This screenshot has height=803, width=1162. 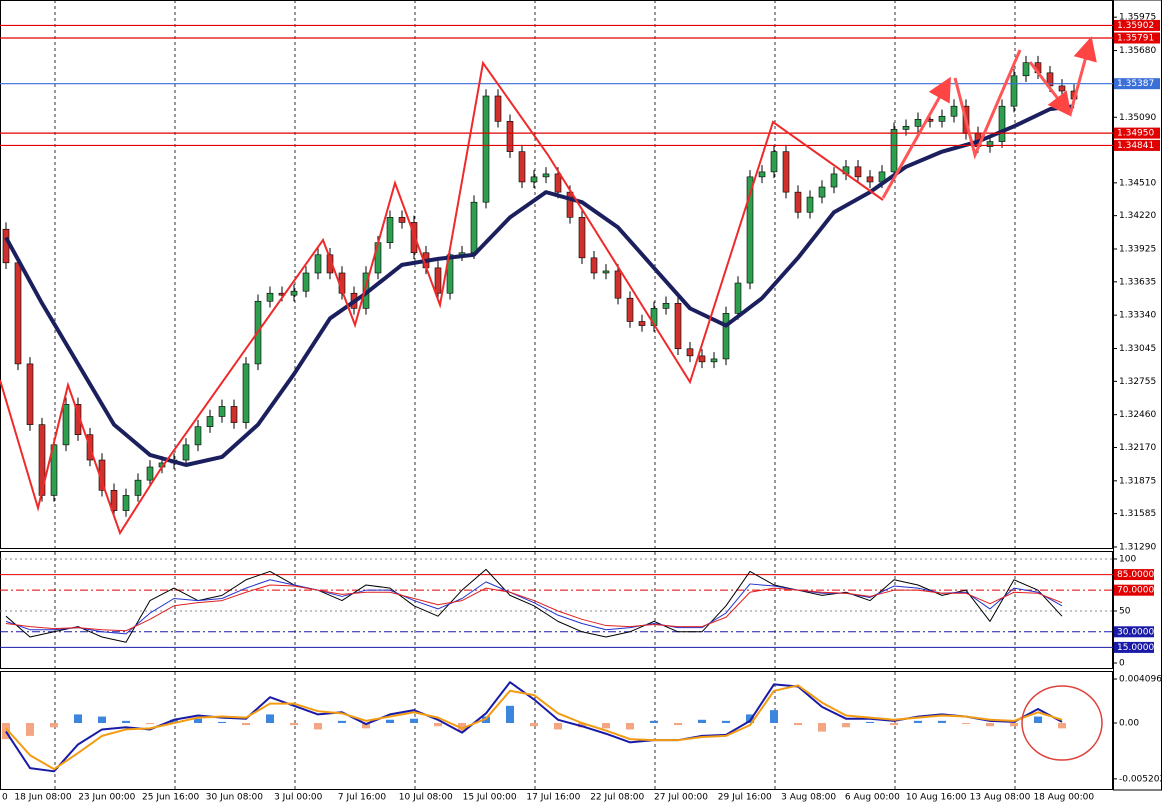 I want to click on x-tick-label: 3 Jul 00:00, so click(x=298, y=798).